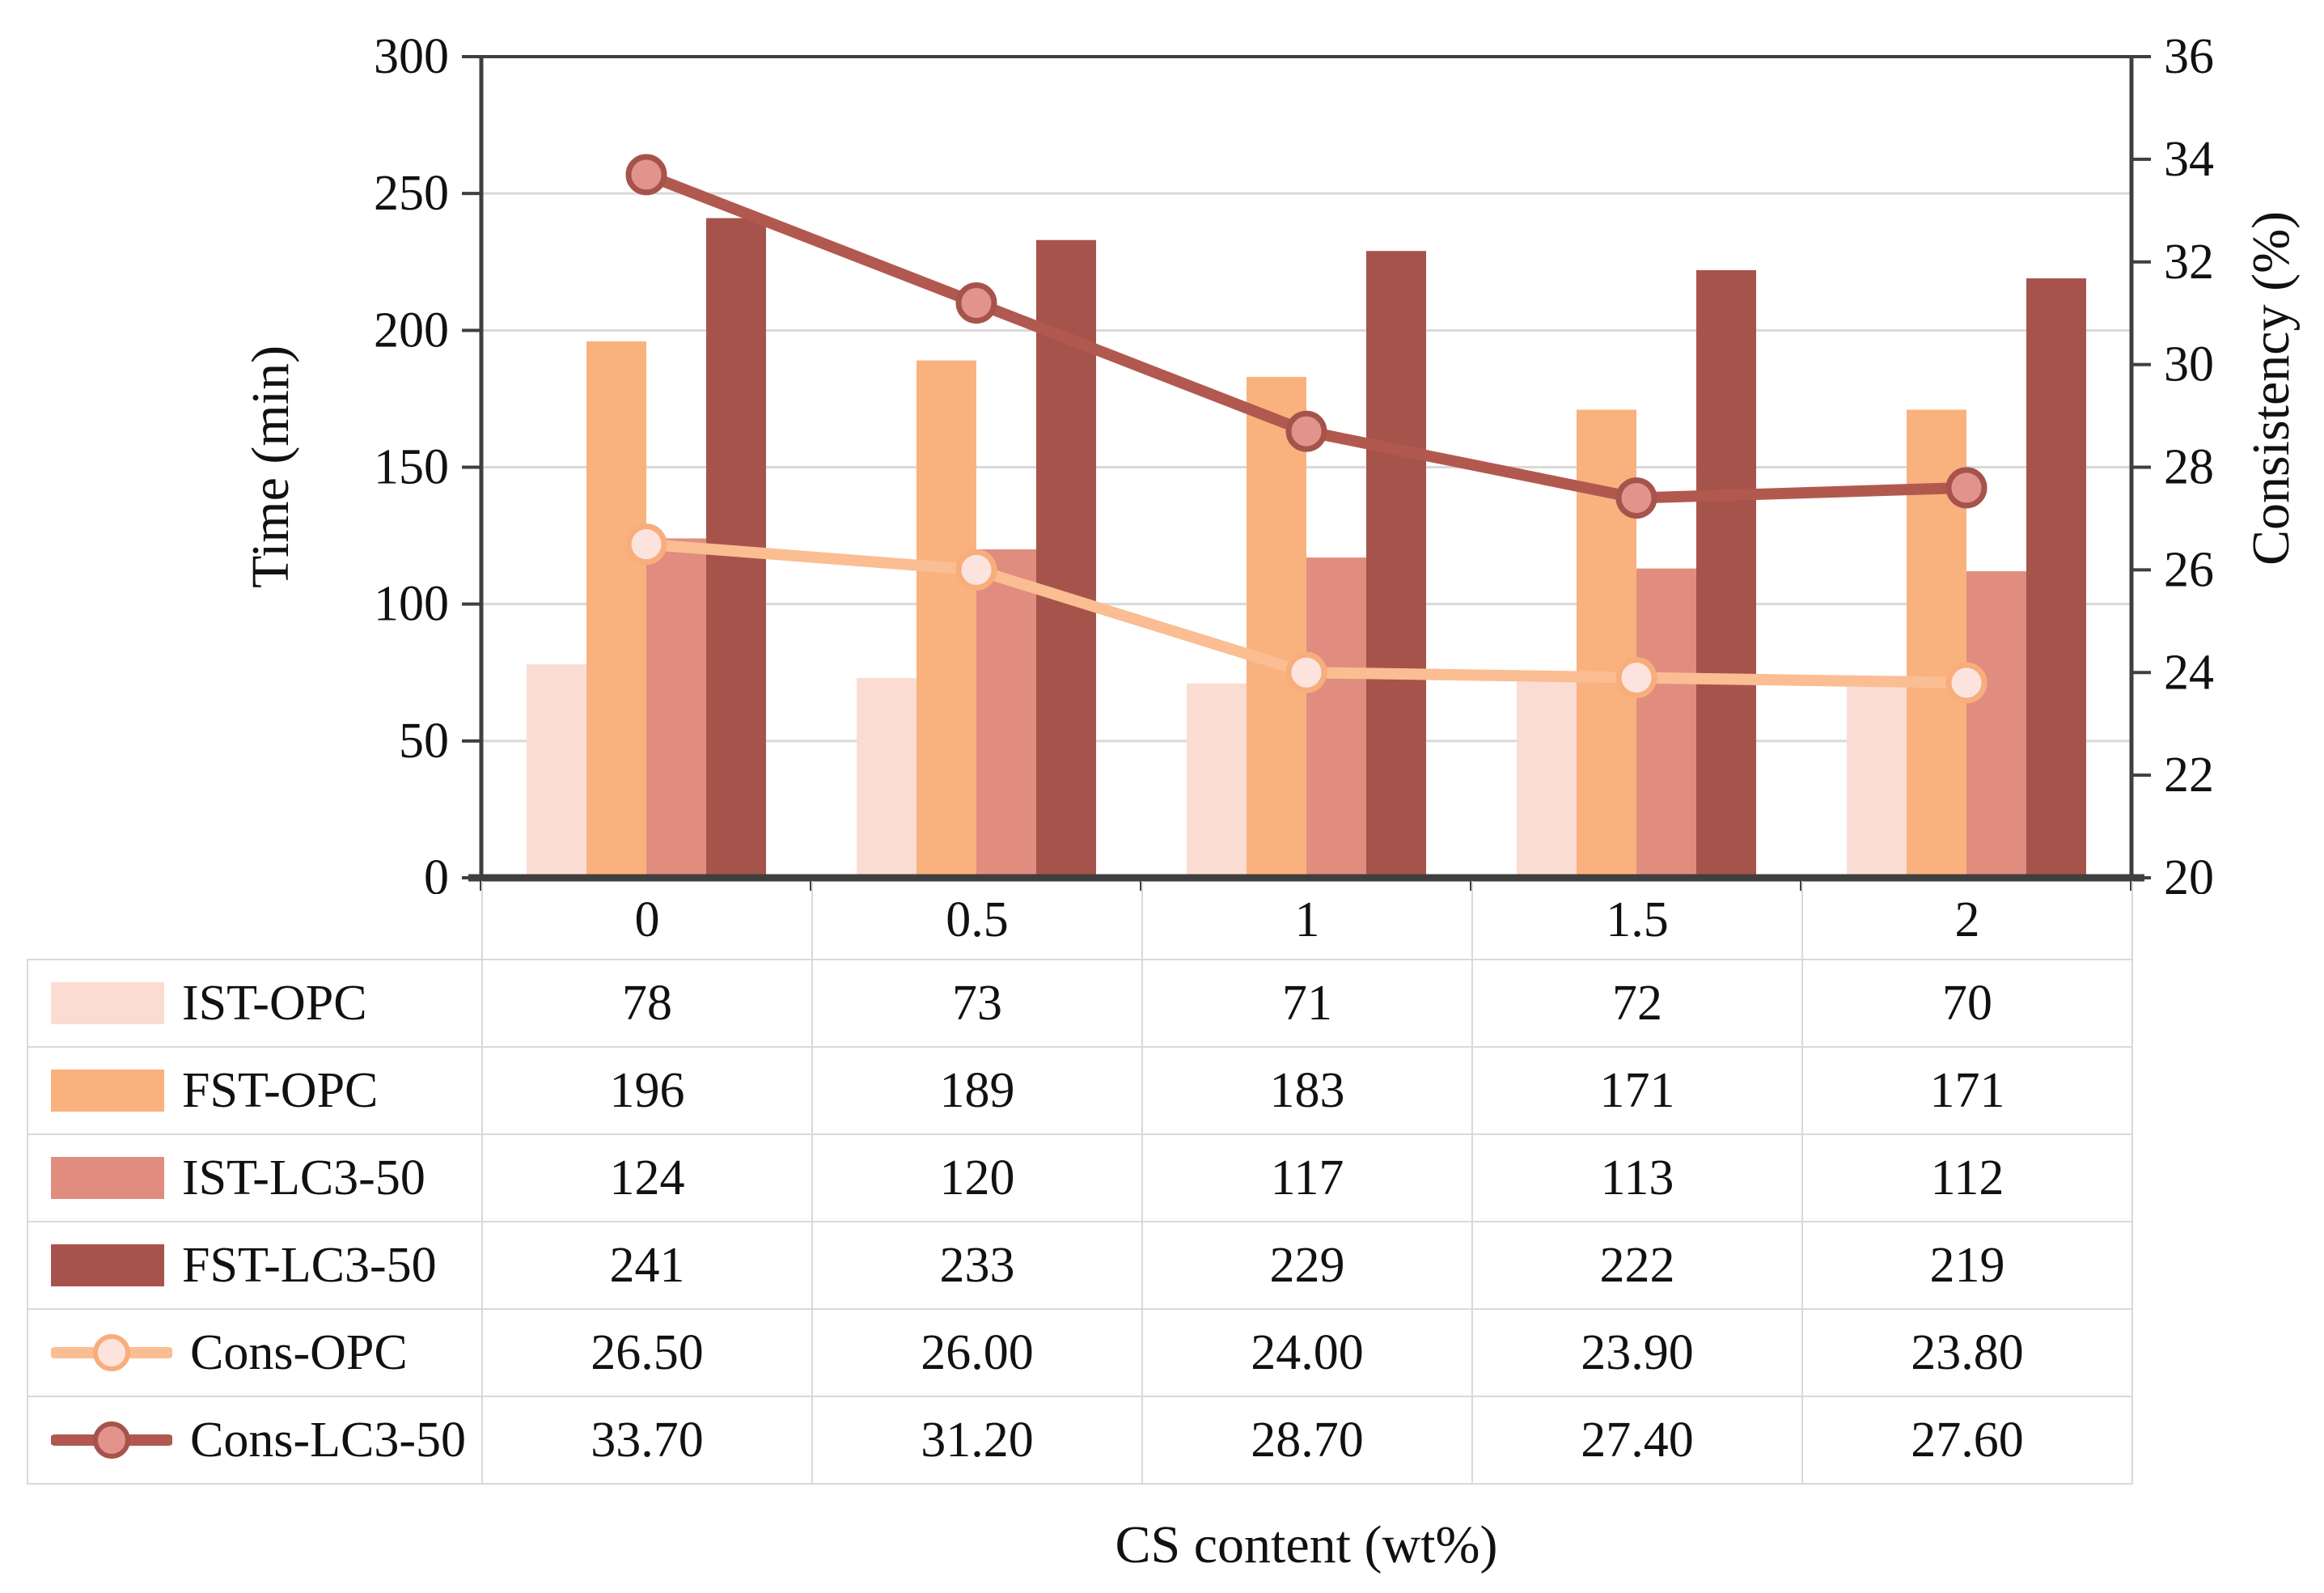 The height and width of the screenshot is (1593, 2324). I want to click on right-axis-title: Consistency (%), so click(2271, 388).